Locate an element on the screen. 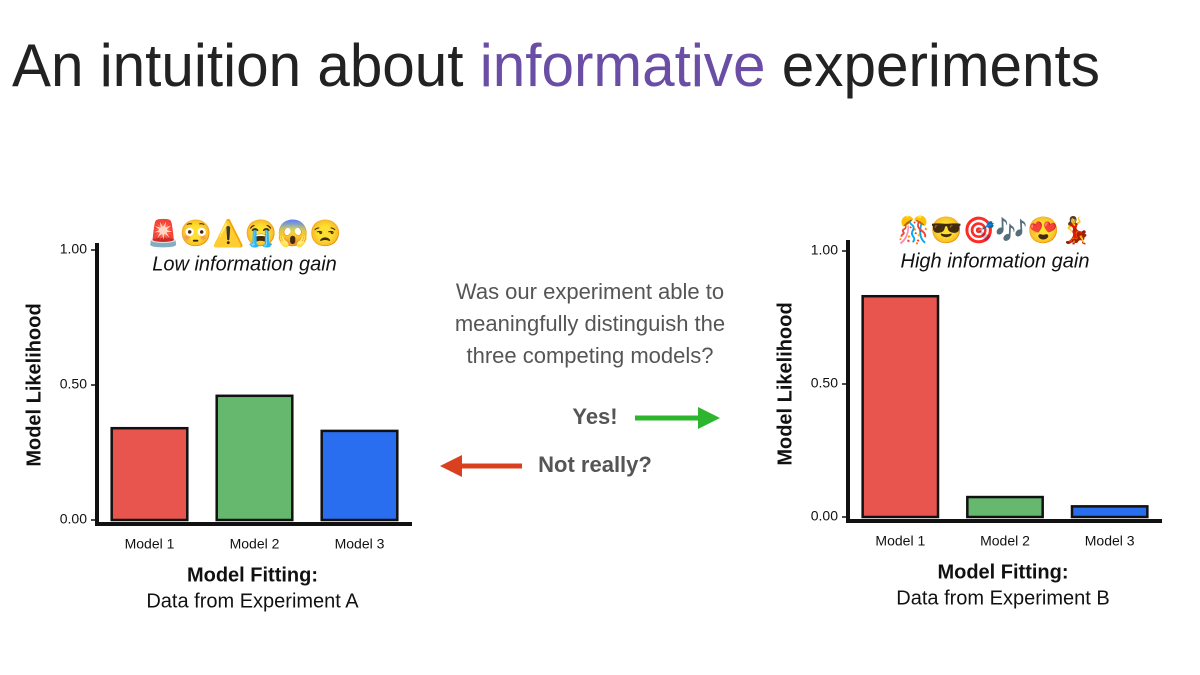 Image resolution: width=1200 pixels, height=675 pixels. title-part: experiments is located at coordinates (941, 65).